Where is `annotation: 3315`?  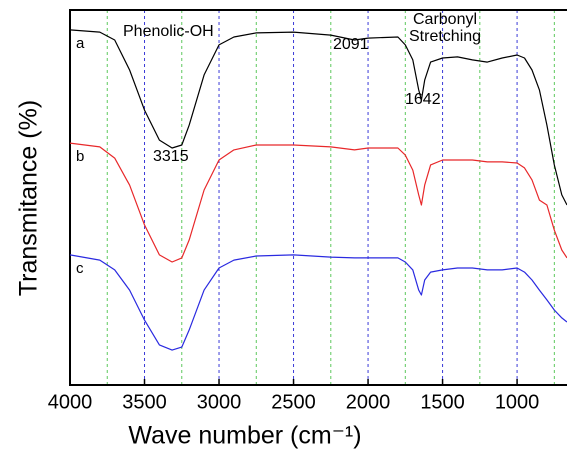
annotation: 3315 is located at coordinates (171, 156).